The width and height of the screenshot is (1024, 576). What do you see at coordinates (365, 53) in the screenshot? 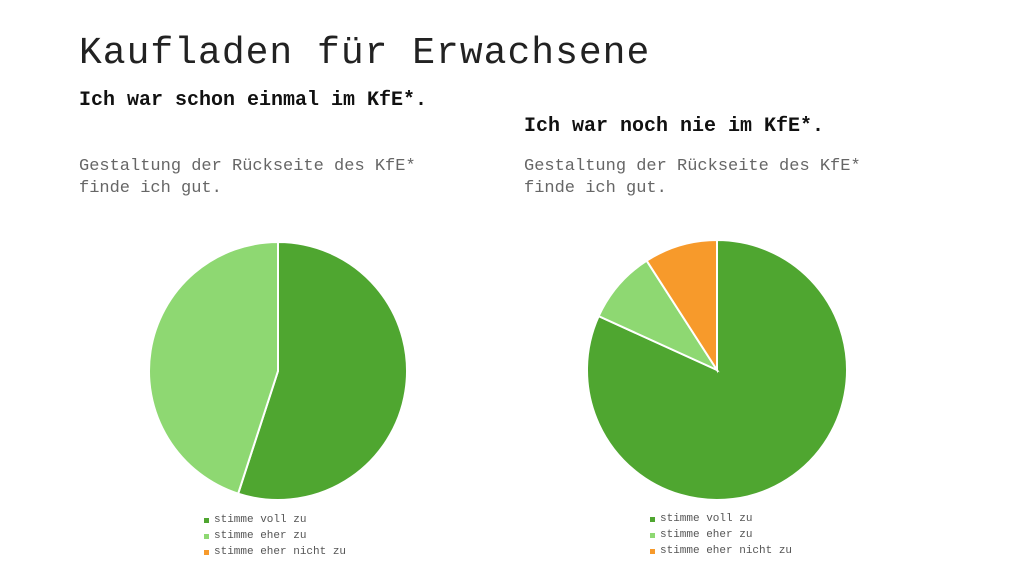
I see `slide-title: Kaufladen für Erwachsene` at bounding box center [365, 53].